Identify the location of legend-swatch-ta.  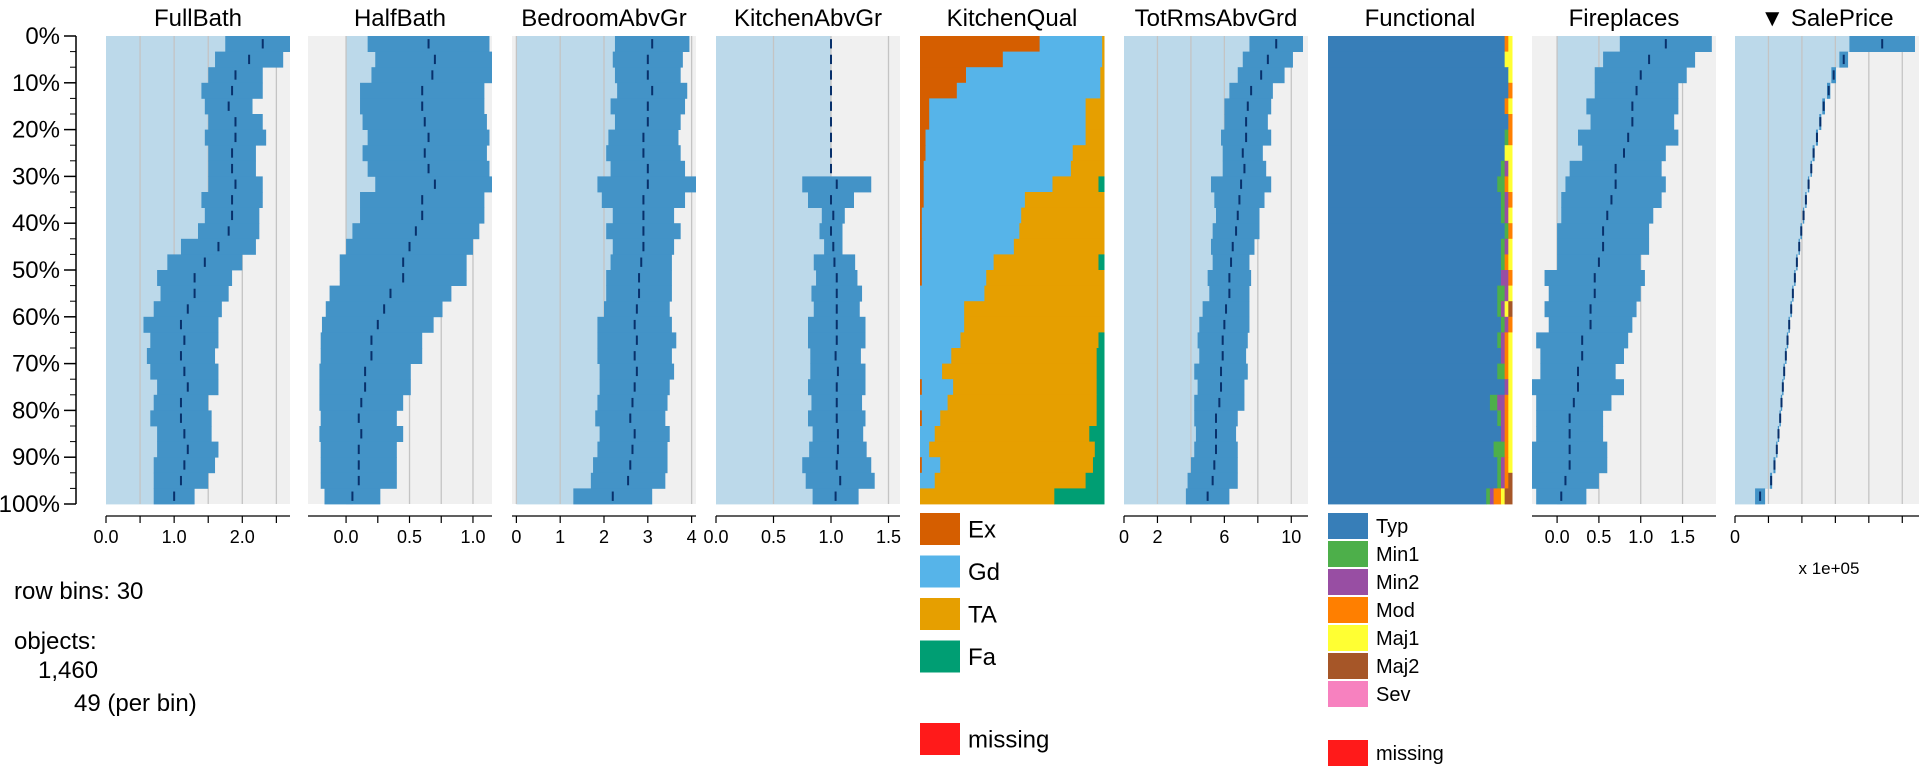
(940, 614).